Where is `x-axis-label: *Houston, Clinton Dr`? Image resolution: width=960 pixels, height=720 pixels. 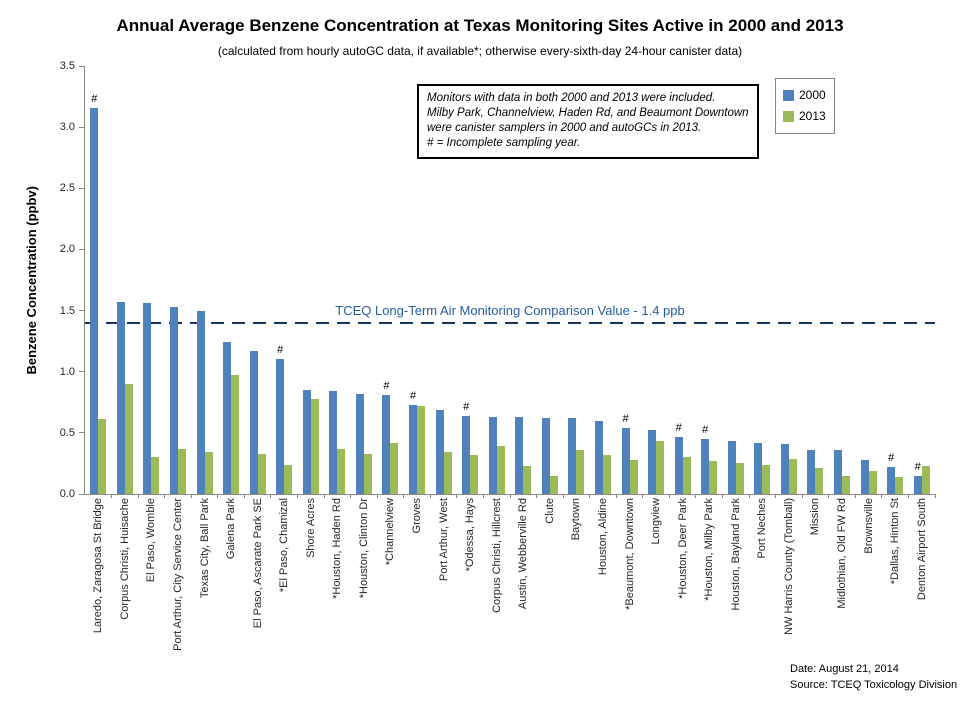
x-axis-label: *Houston, Clinton Dr is located at coordinates (364, 582).